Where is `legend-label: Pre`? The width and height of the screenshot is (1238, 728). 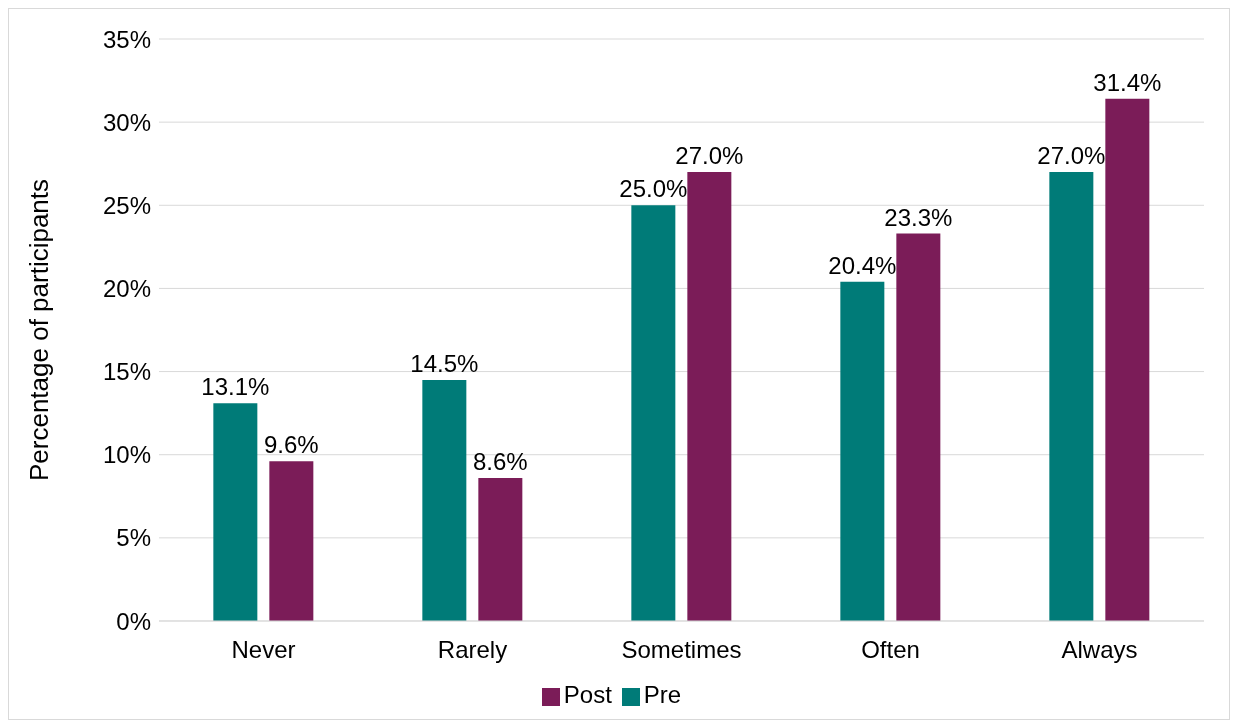
legend-label: Pre is located at coordinates (662, 694).